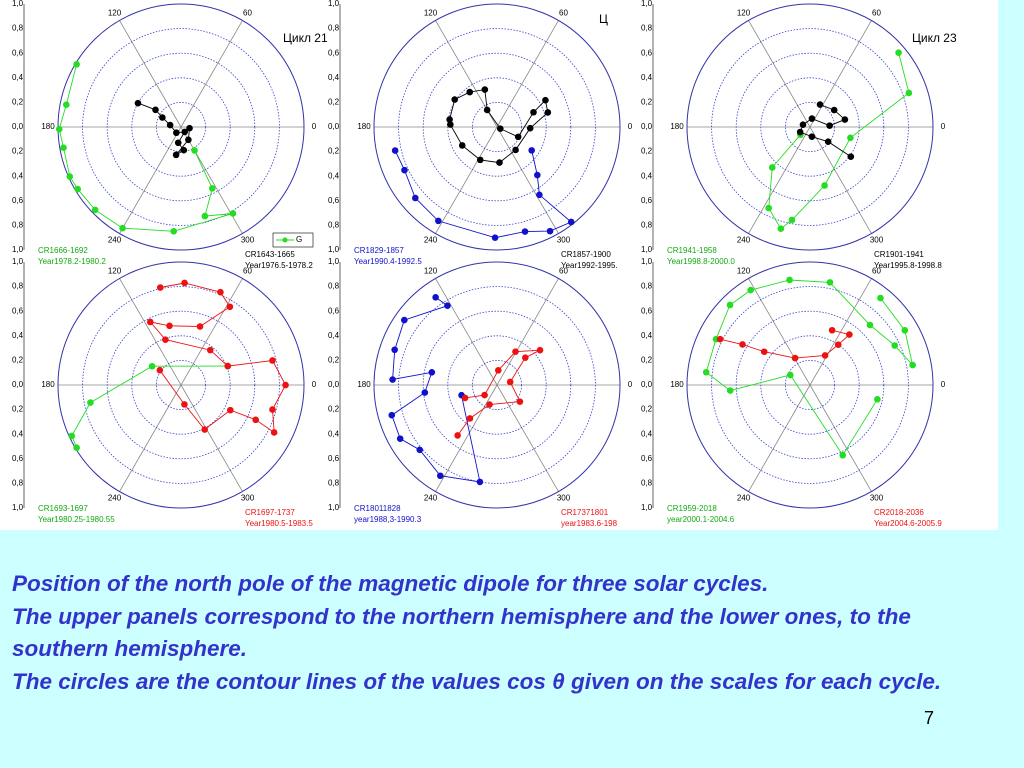 This screenshot has height=768, width=1024. I want to click on legend-period: Year1995.8-1998.8, so click(908, 265).